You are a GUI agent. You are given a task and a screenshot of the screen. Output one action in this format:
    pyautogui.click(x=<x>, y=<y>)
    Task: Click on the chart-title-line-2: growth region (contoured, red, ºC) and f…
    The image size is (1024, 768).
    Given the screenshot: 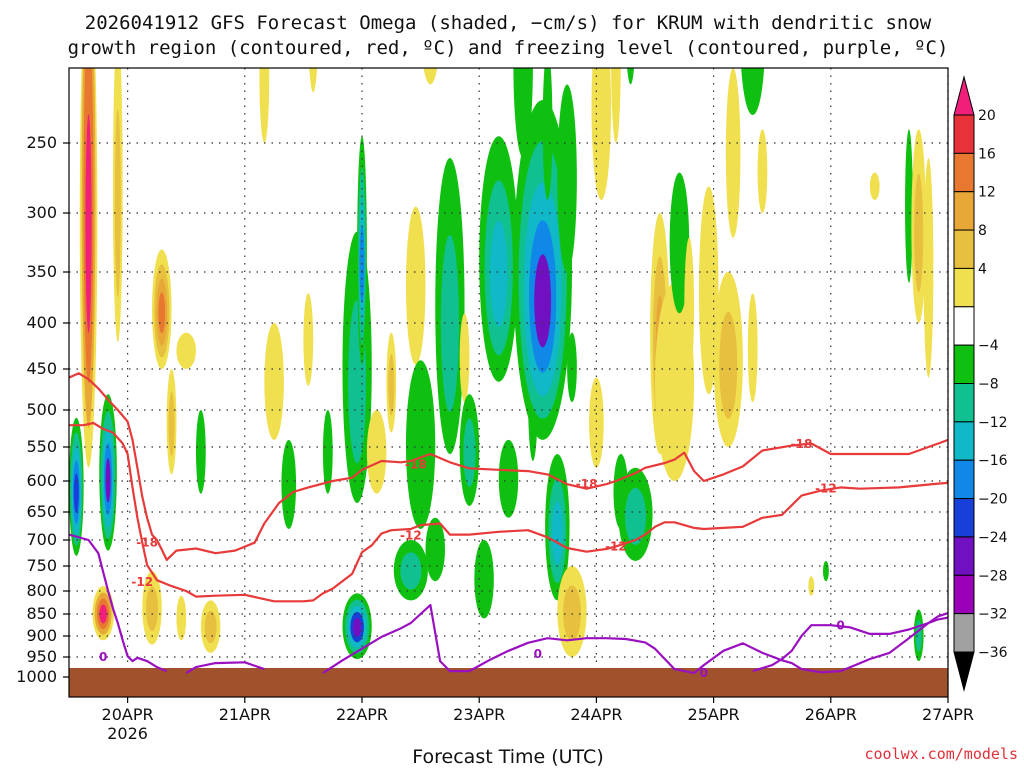 What is the action you would take?
    pyautogui.click(x=508, y=48)
    